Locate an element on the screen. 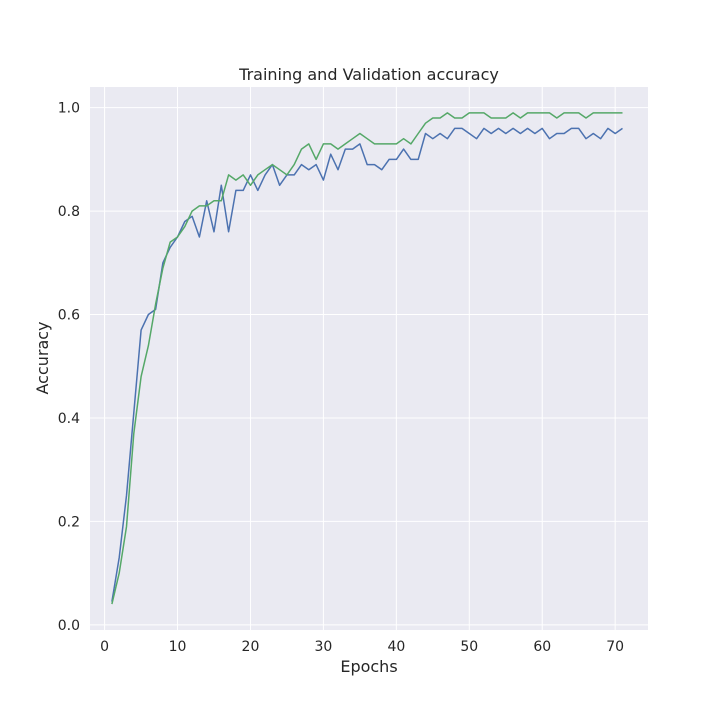 The width and height of the screenshot is (720, 720). x-tick-label: 0 is located at coordinates (104, 647).